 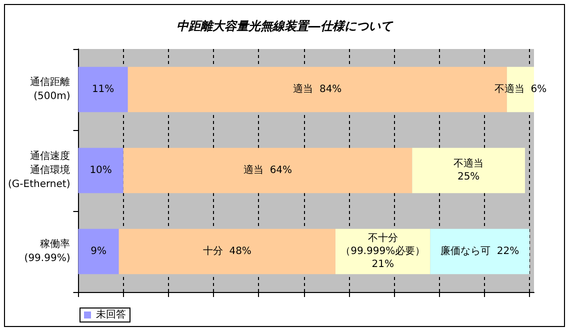 I want to click on data-label: 不適当 25%, so click(x=469, y=170).